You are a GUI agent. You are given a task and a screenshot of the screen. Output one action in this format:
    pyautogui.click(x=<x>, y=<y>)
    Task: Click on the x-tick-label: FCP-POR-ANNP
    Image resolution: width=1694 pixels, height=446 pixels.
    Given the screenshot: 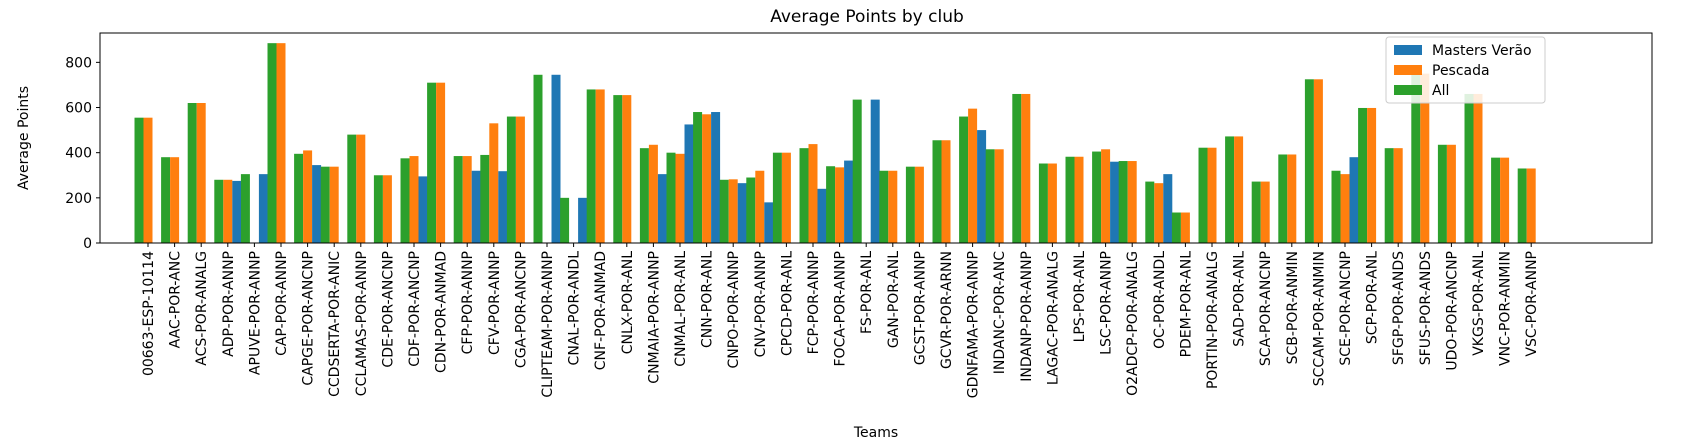 What is the action you would take?
    pyautogui.click(x=814, y=302)
    